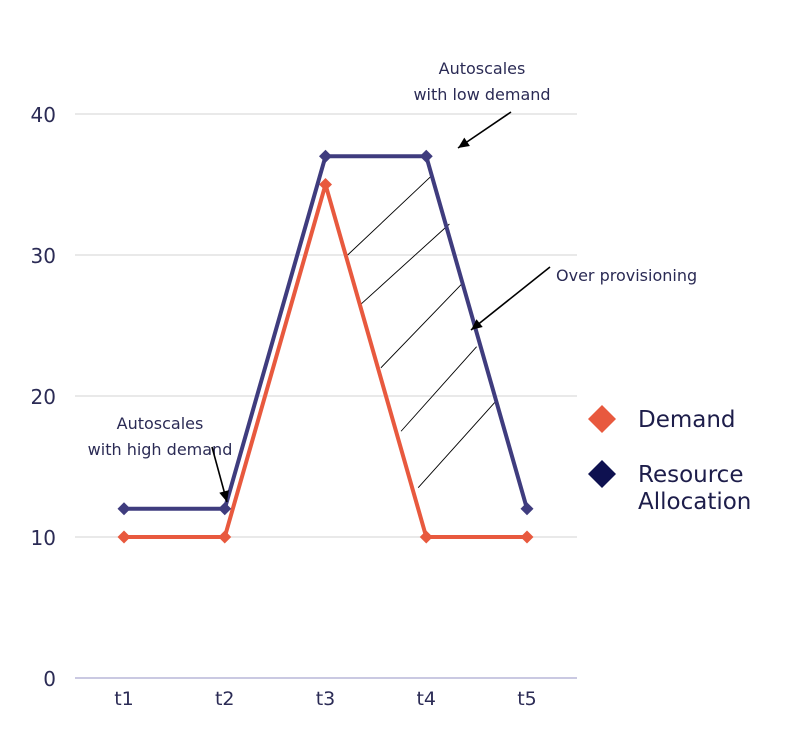 The width and height of the screenshot is (785, 744). I want to click on annotation-low-demand-line1: Autoscales, so click(482, 68).